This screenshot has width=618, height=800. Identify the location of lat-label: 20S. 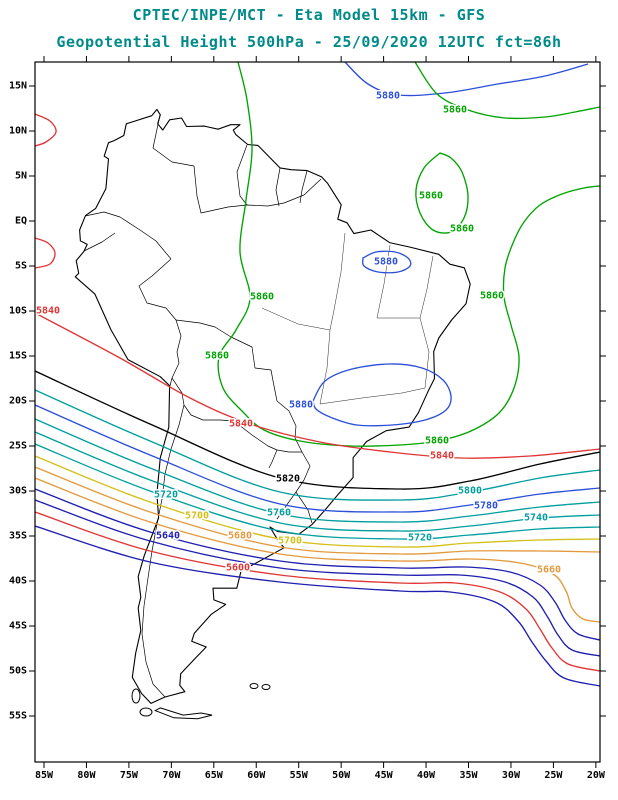
(18, 401).